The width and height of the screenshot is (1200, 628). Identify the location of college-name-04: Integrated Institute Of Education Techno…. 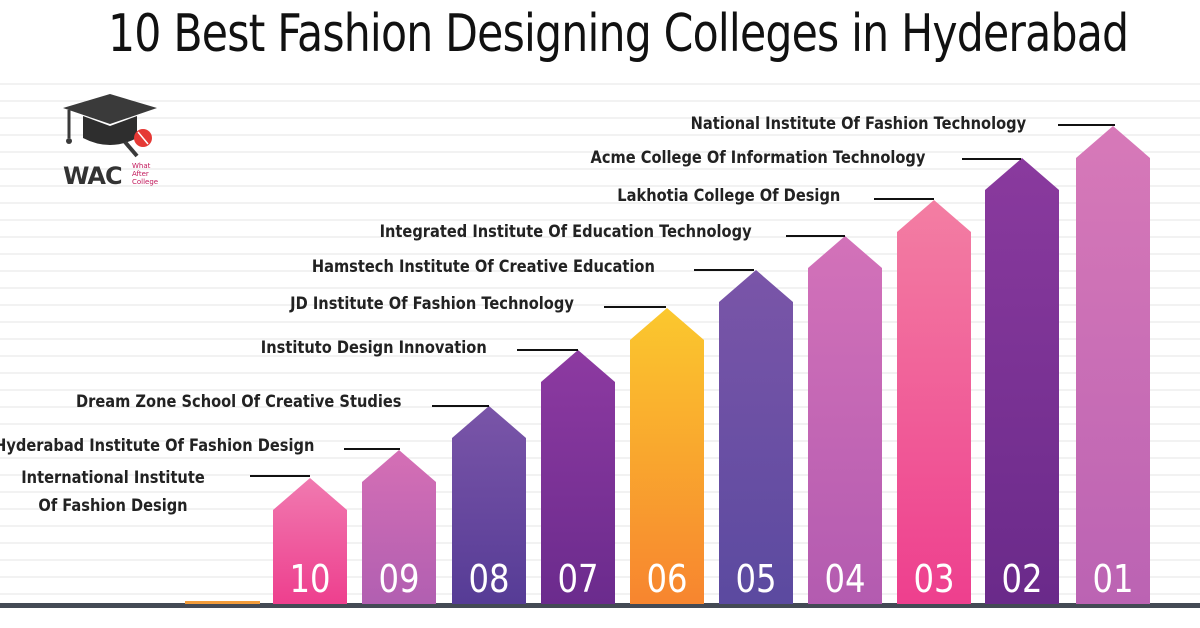
(565, 232).